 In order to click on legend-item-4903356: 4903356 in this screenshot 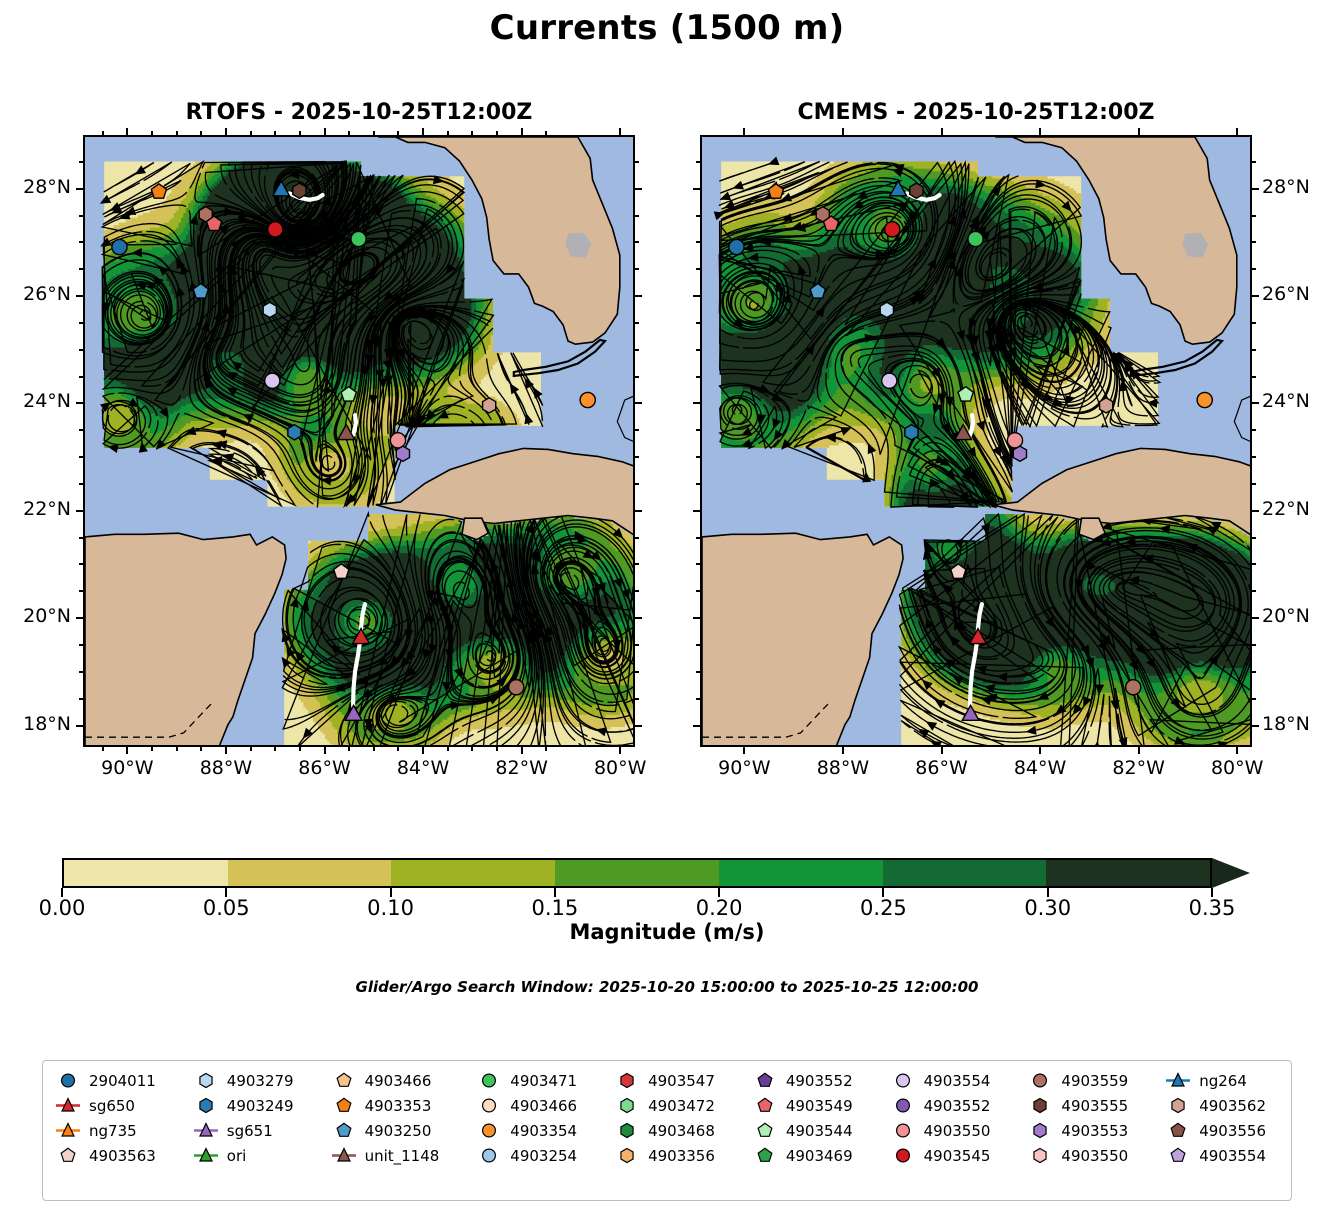, I will do `click(672, 1155)`.